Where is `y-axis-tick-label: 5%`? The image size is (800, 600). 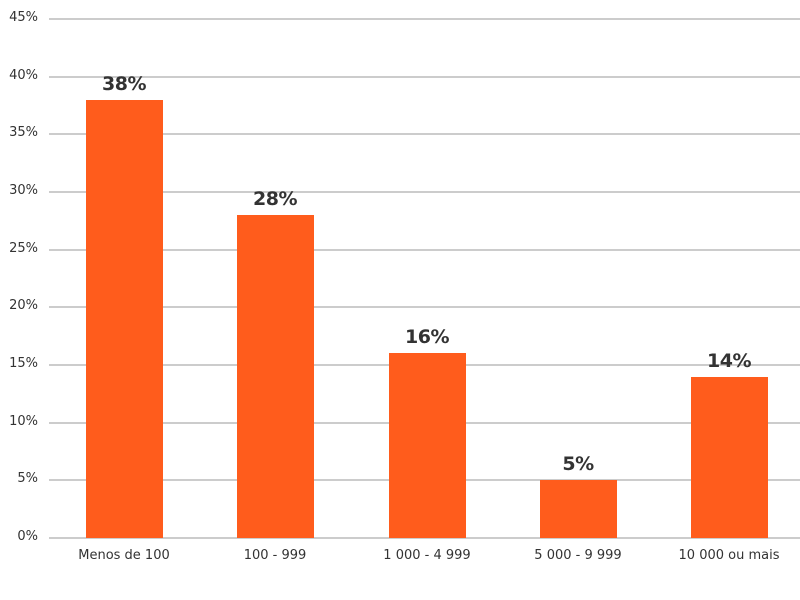
y-axis-tick-label: 5% is located at coordinates (27, 479).